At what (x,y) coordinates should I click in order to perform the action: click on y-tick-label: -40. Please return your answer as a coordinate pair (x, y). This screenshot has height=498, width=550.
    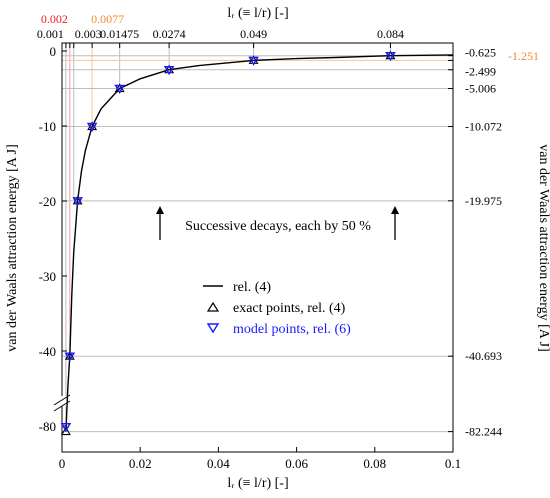
    Looking at the image, I should click on (47, 351).